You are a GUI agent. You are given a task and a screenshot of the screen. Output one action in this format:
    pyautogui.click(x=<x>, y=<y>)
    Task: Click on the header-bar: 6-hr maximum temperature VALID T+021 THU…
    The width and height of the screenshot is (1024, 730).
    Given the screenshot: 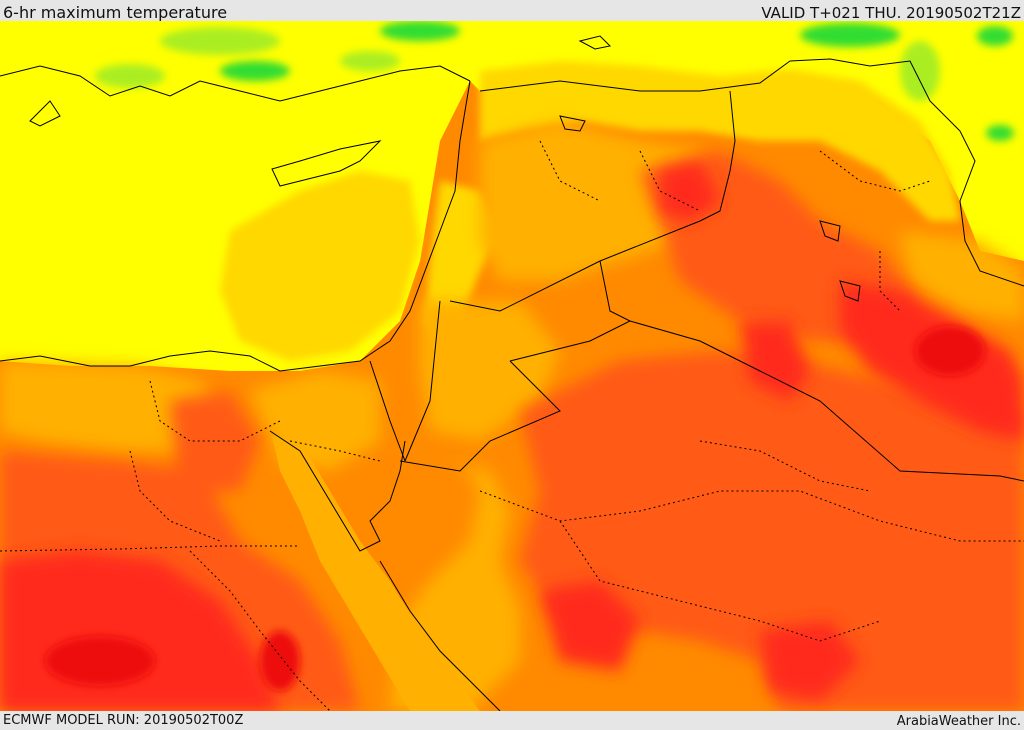 What is the action you would take?
    pyautogui.click(x=512, y=11)
    